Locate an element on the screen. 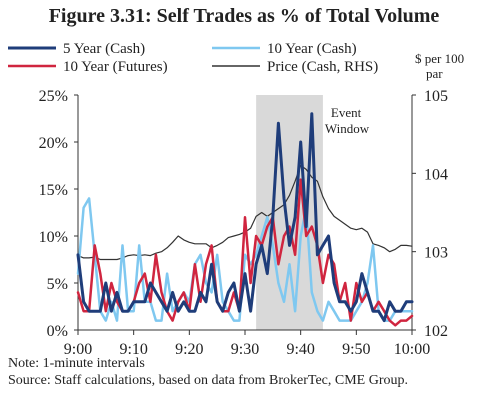 This screenshot has height=409, width=488. x-tick-label: 9:10 is located at coordinates (133, 349).